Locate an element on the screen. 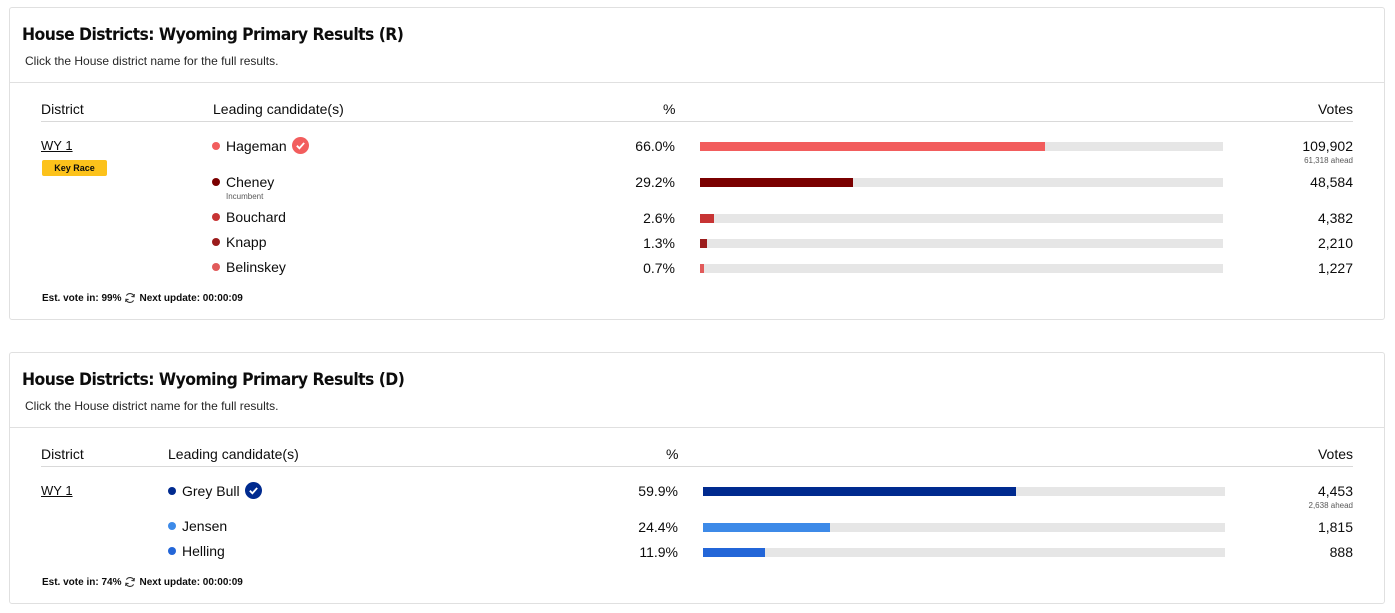 The width and height of the screenshot is (1395, 613). candidate-belinskey: Belinskey is located at coordinates (249, 267).